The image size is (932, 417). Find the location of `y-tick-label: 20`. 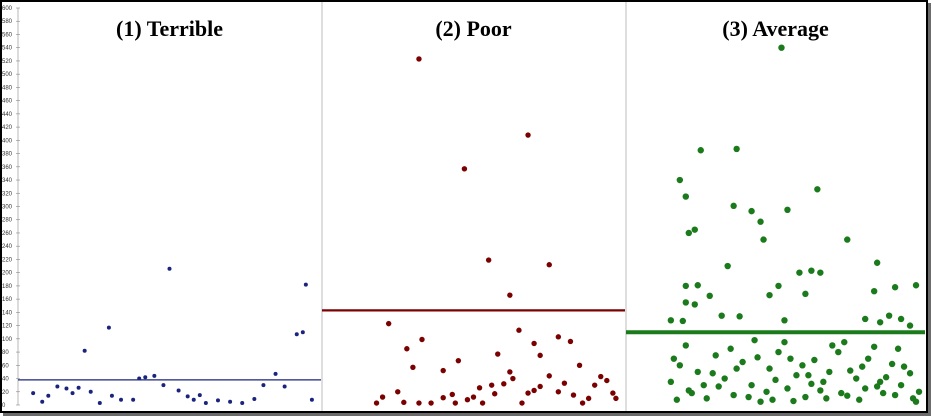

y-tick-label: 20 is located at coordinates (5, 393).